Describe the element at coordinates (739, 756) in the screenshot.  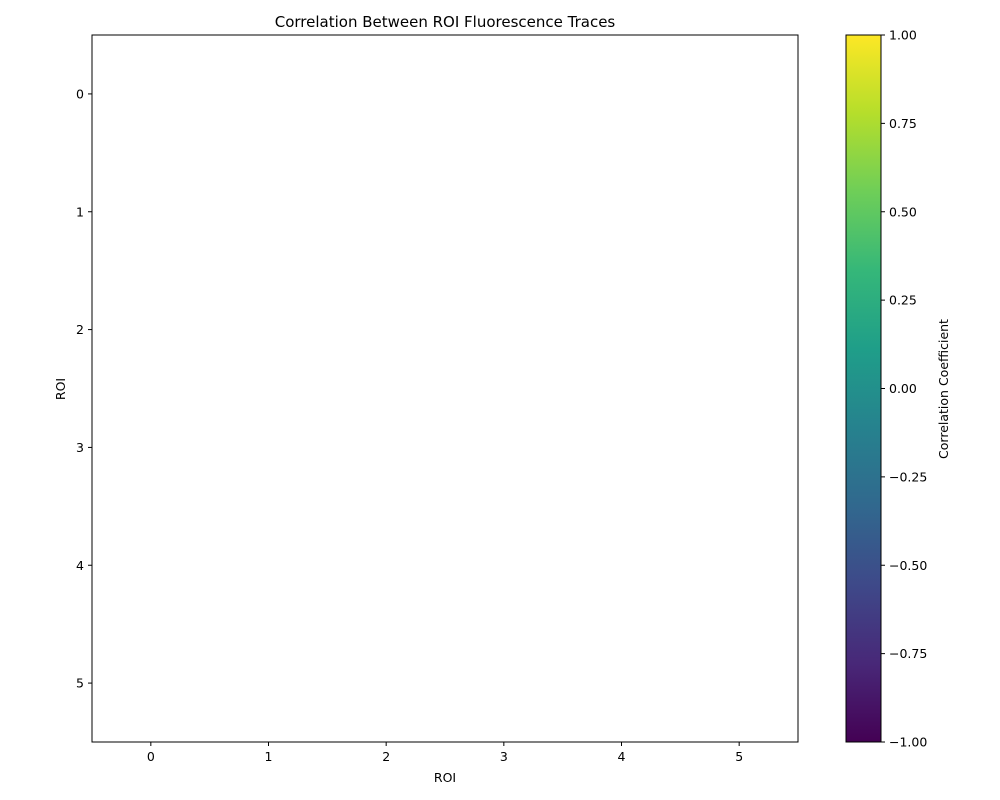
I see `x-tick-label: 5` at that location.